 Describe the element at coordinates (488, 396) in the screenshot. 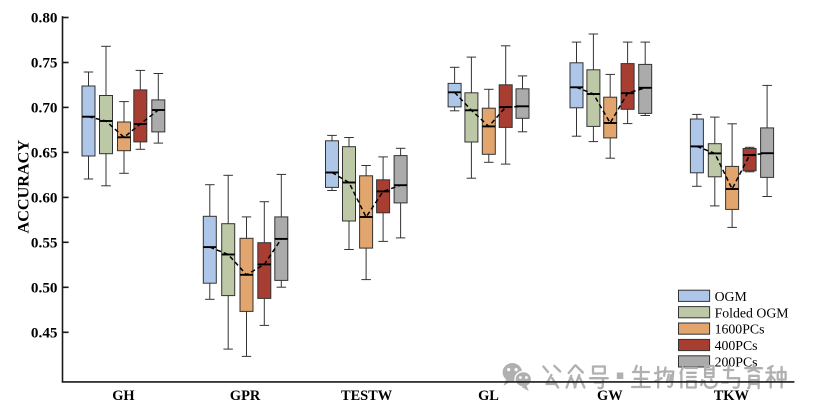

I see `svg-text: GL` at that location.